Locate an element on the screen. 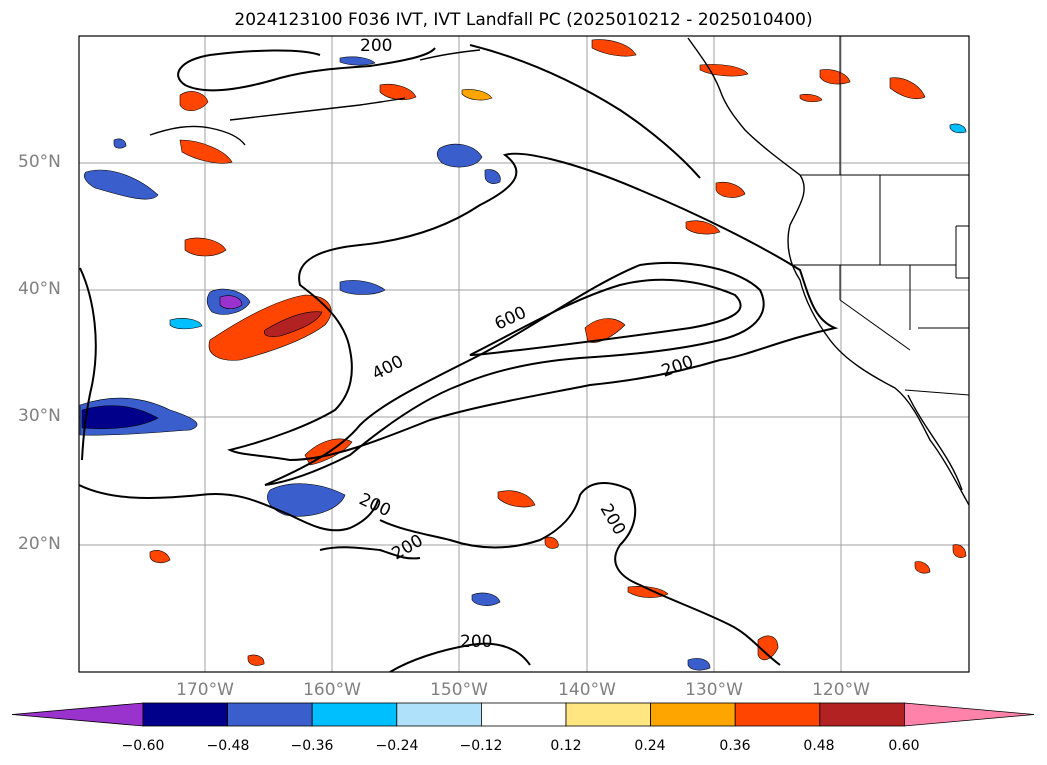 Image resolution: width=1047 pixels, height=765 pixels. contour-label: 400 is located at coordinates (388, 368).